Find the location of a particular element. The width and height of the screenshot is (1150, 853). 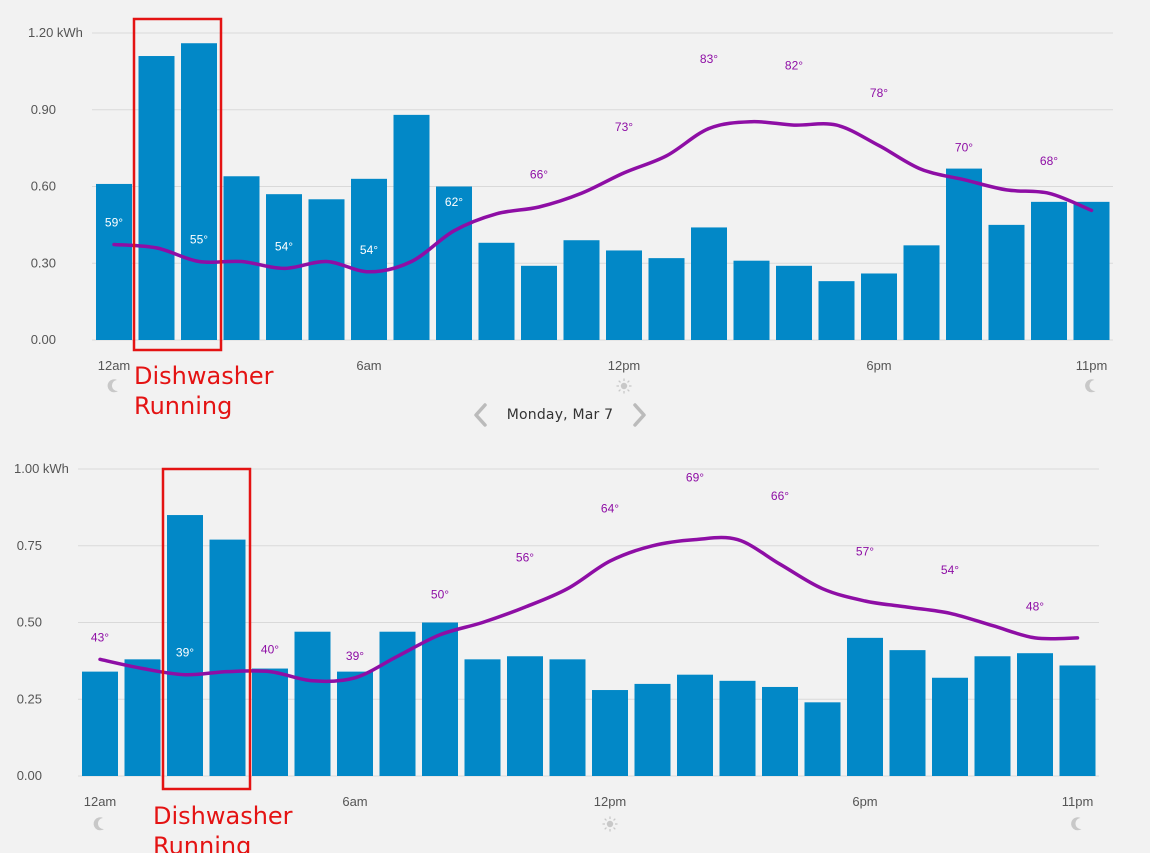

temperature-label: 68° is located at coordinates (1049, 161).